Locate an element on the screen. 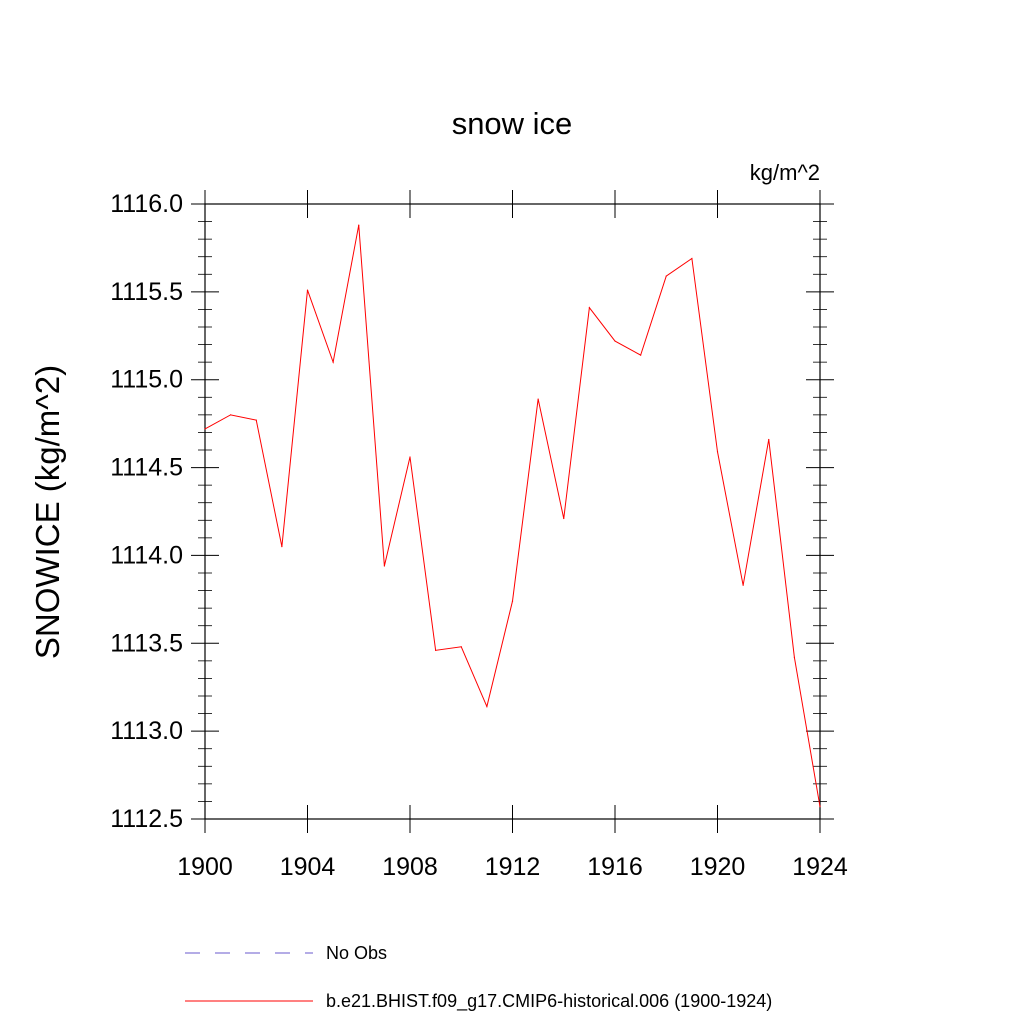 This screenshot has width=1024, height=1024. y-tick-label: 1114.0 is located at coordinates (146, 555).